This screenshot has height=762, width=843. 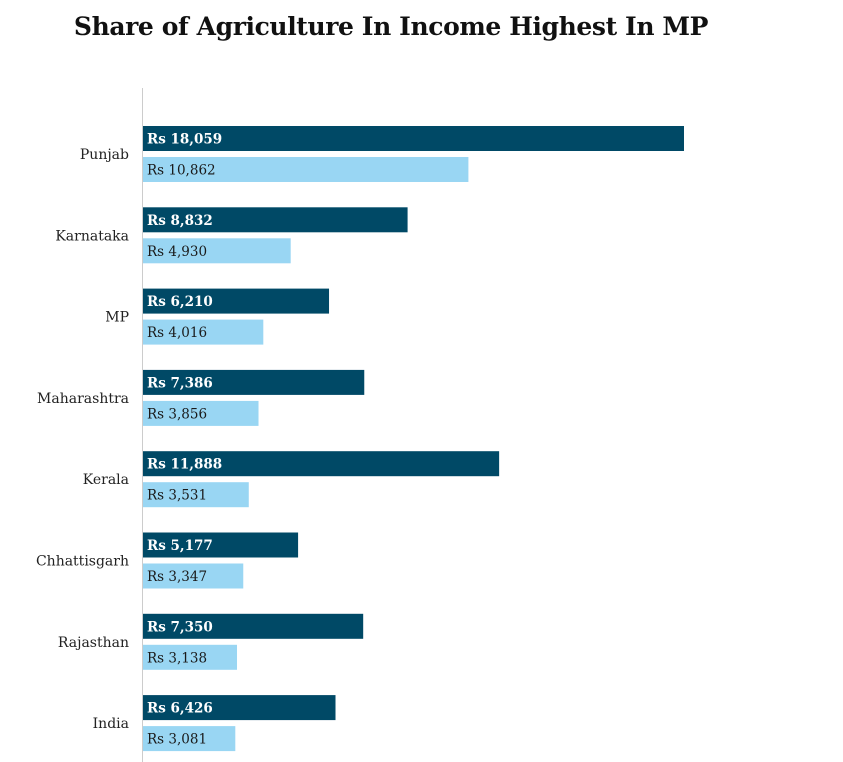 What do you see at coordinates (180, 546) in the screenshot?
I see `data-label-chhattisgarh-series-1: Rs 5,177` at bounding box center [180, 546].